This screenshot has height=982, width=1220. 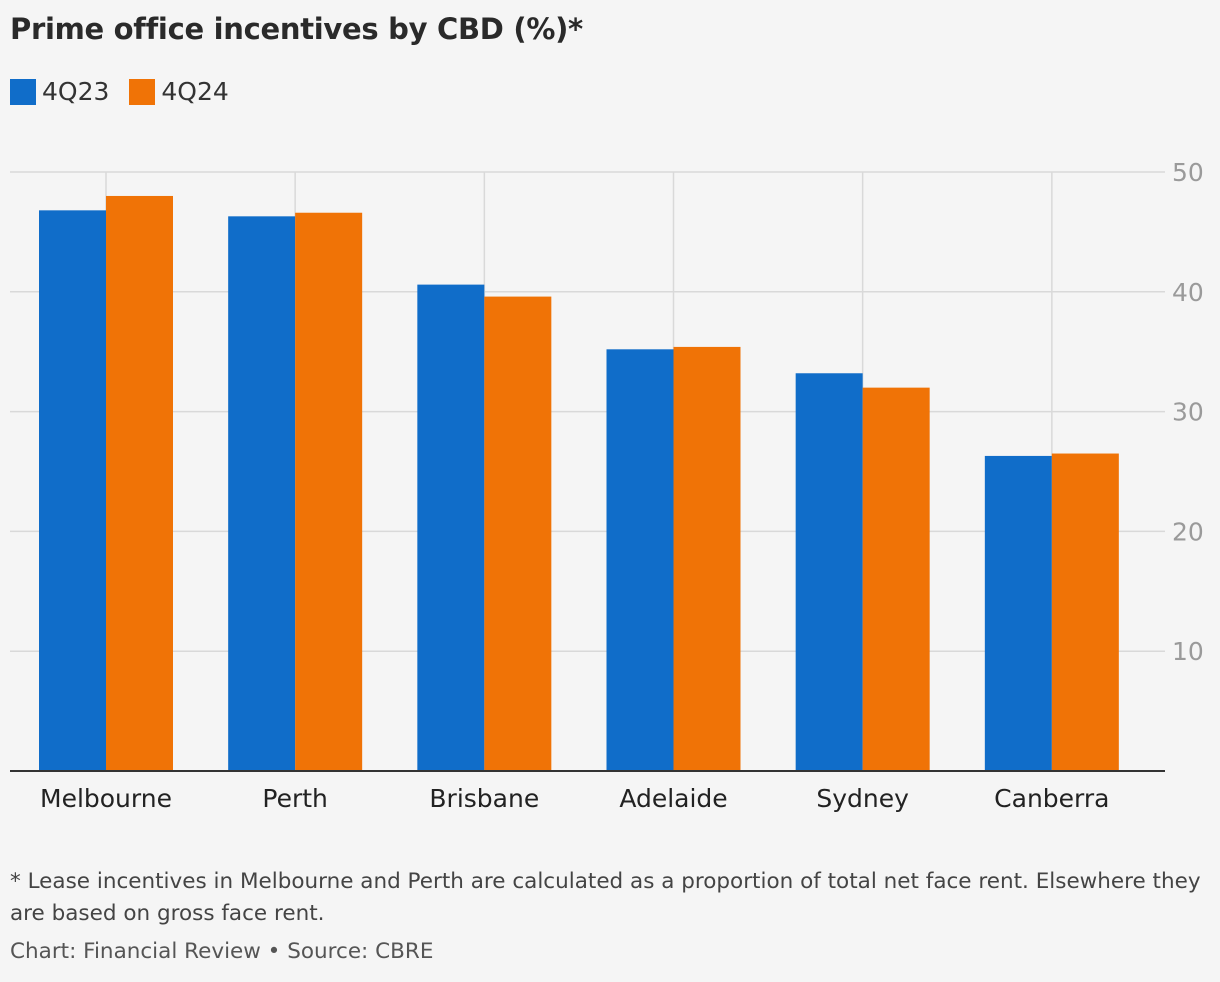 What do you see at coordinates (1188, 531) in the screenshot?
I see `y-tick-label: 20` at bounding box center [1188, 531].